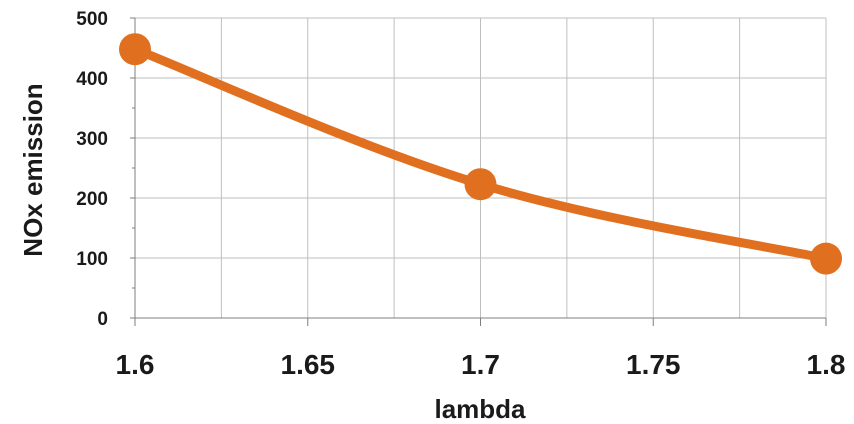 This screenshot has height=424, width=854. What do you see at coordinates (33, 169) in the screenshot?
I see `y-axis-title: NOx emission` at bounding box center [33, 169].